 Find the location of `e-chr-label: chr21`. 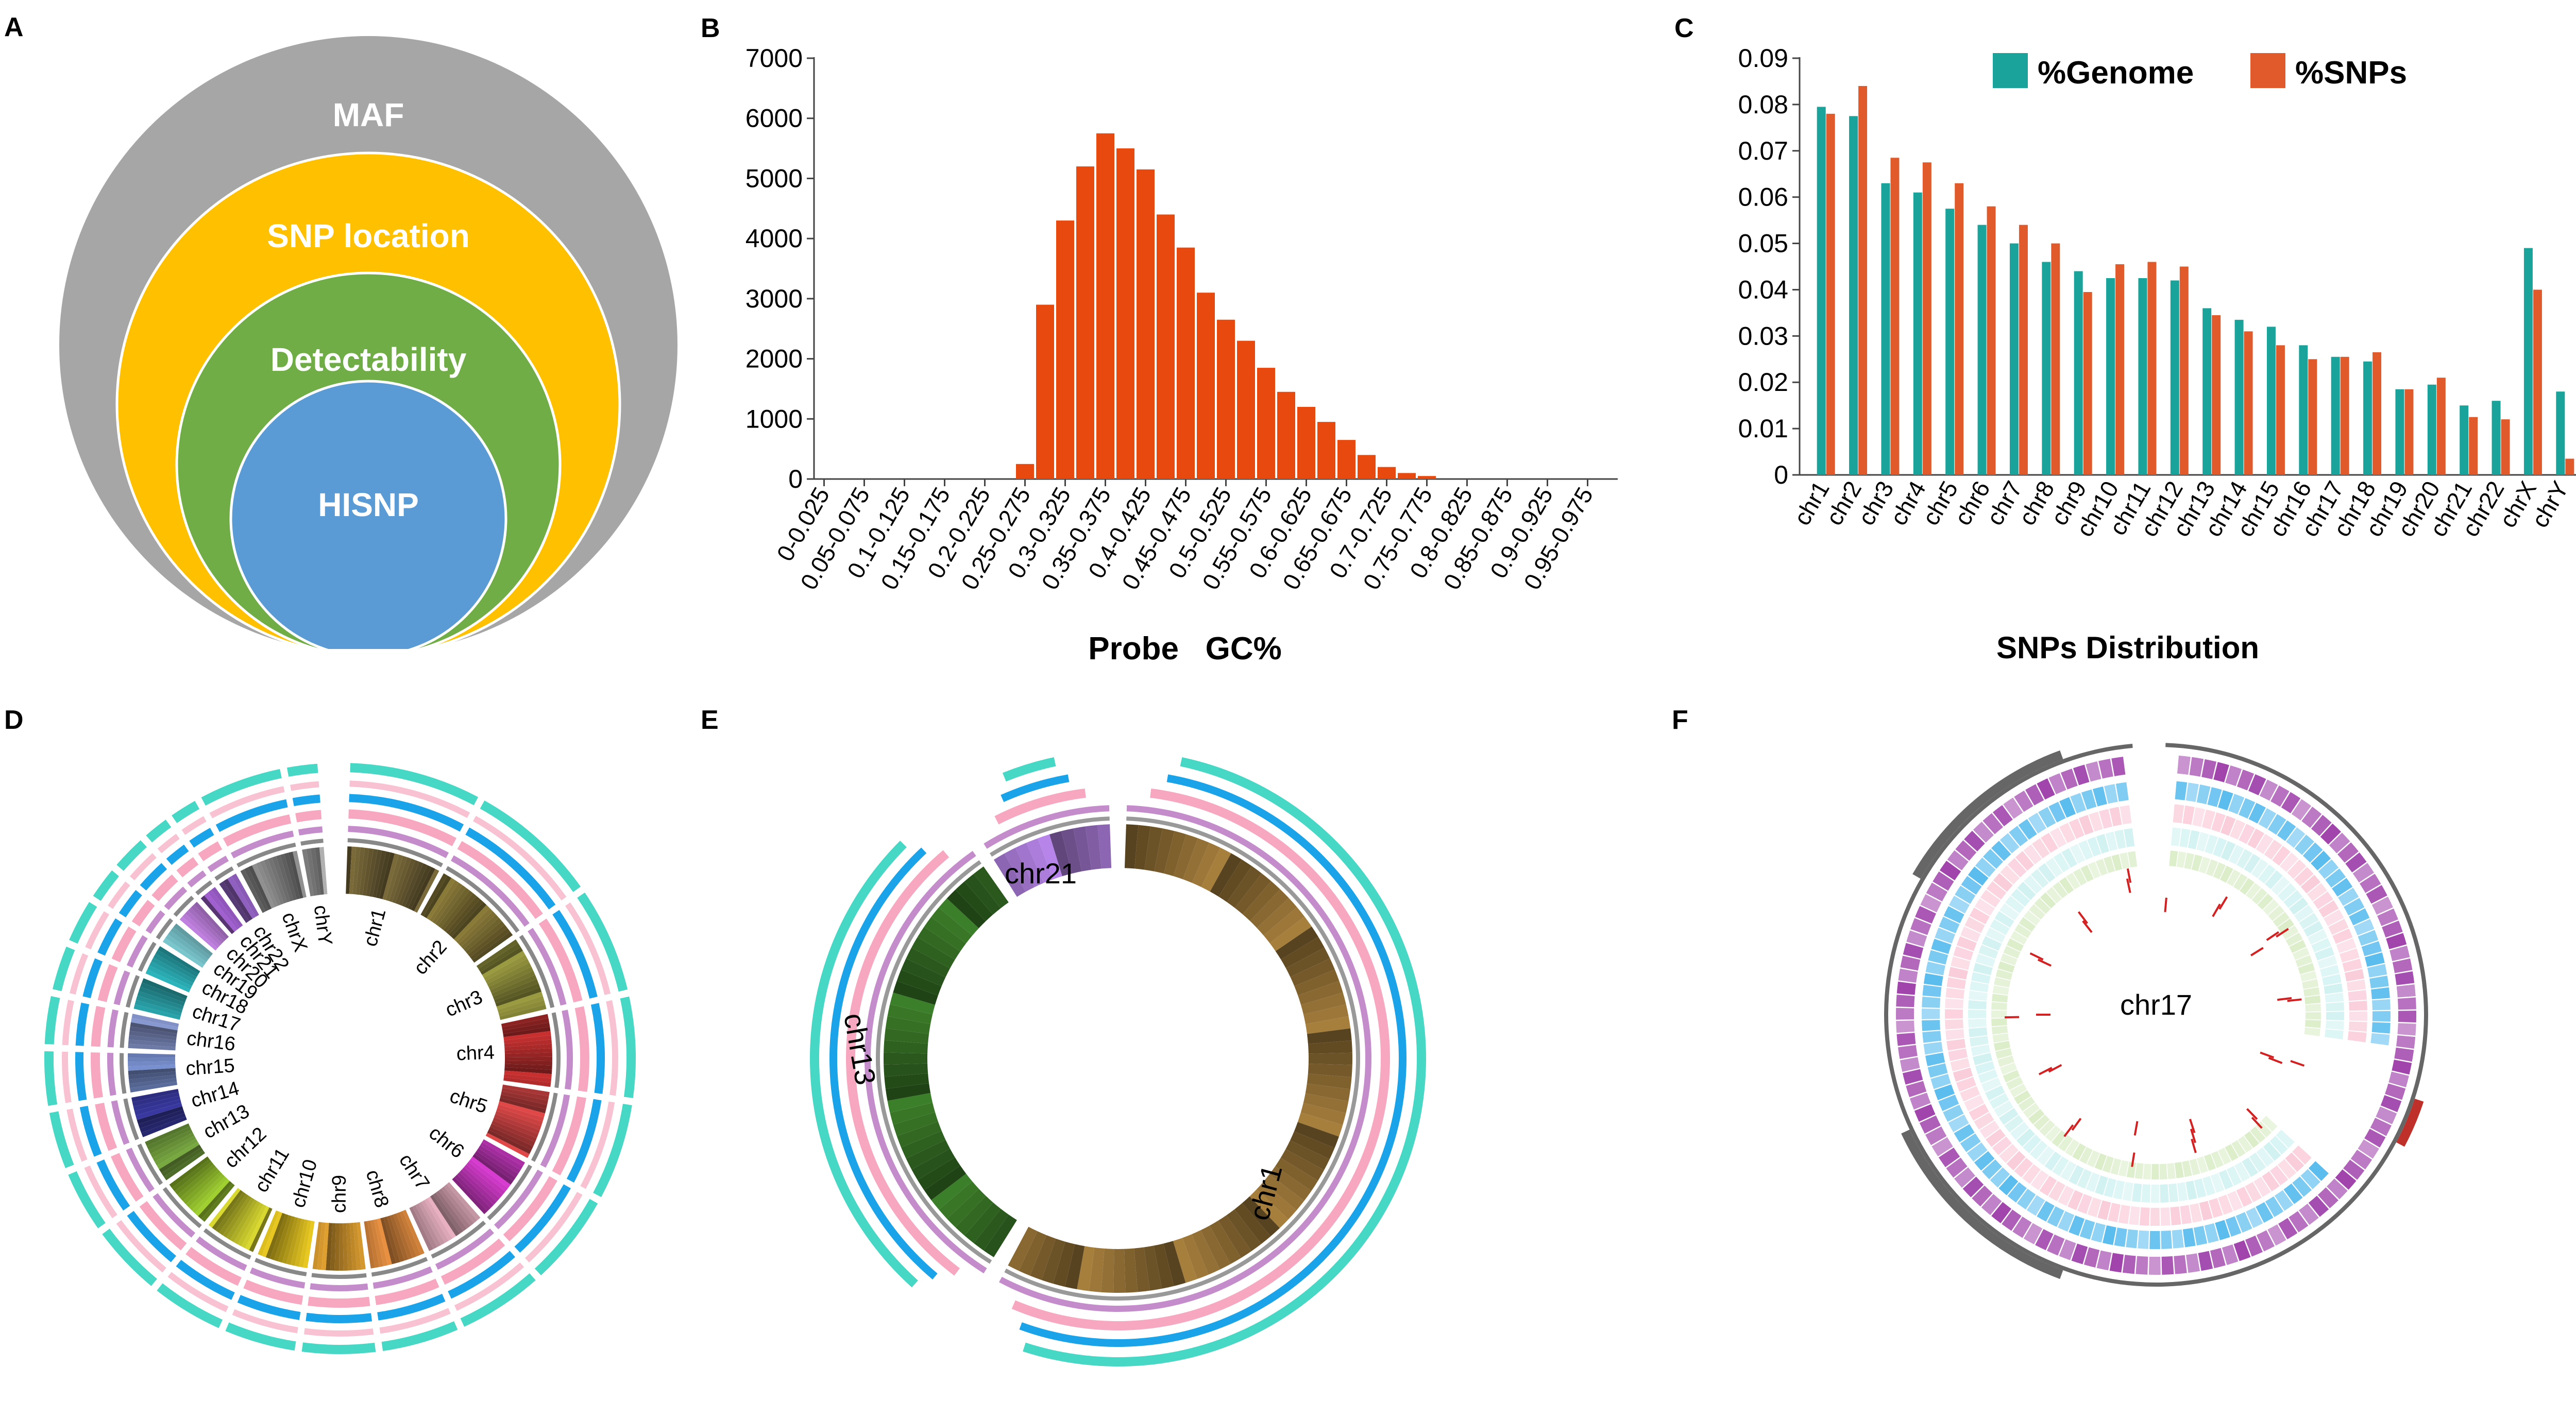

e-chr-label: chr21 is located at coordinates (1041, 873).